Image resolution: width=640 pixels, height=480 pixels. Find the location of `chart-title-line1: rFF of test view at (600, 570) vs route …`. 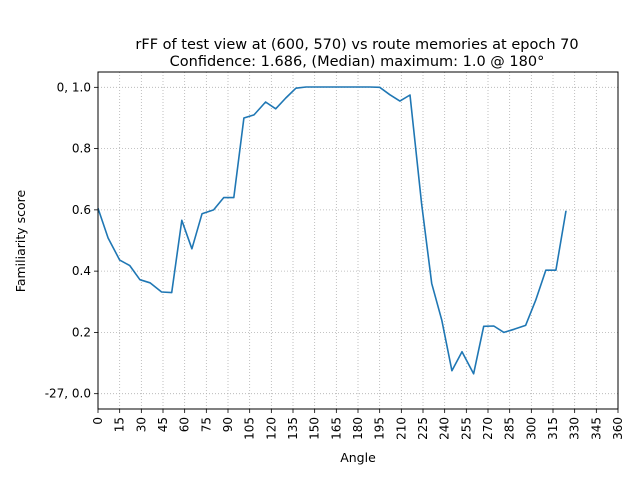

chart-title-line1: rFF of test view at (600, 570) vs route … is located at coordinates (356, 45).